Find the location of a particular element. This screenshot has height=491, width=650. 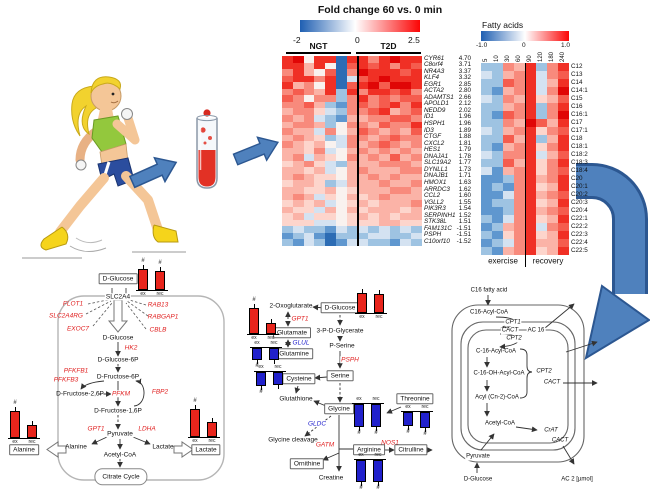

gene-flot1: FLOT1 is located at coordinates (73, 304).